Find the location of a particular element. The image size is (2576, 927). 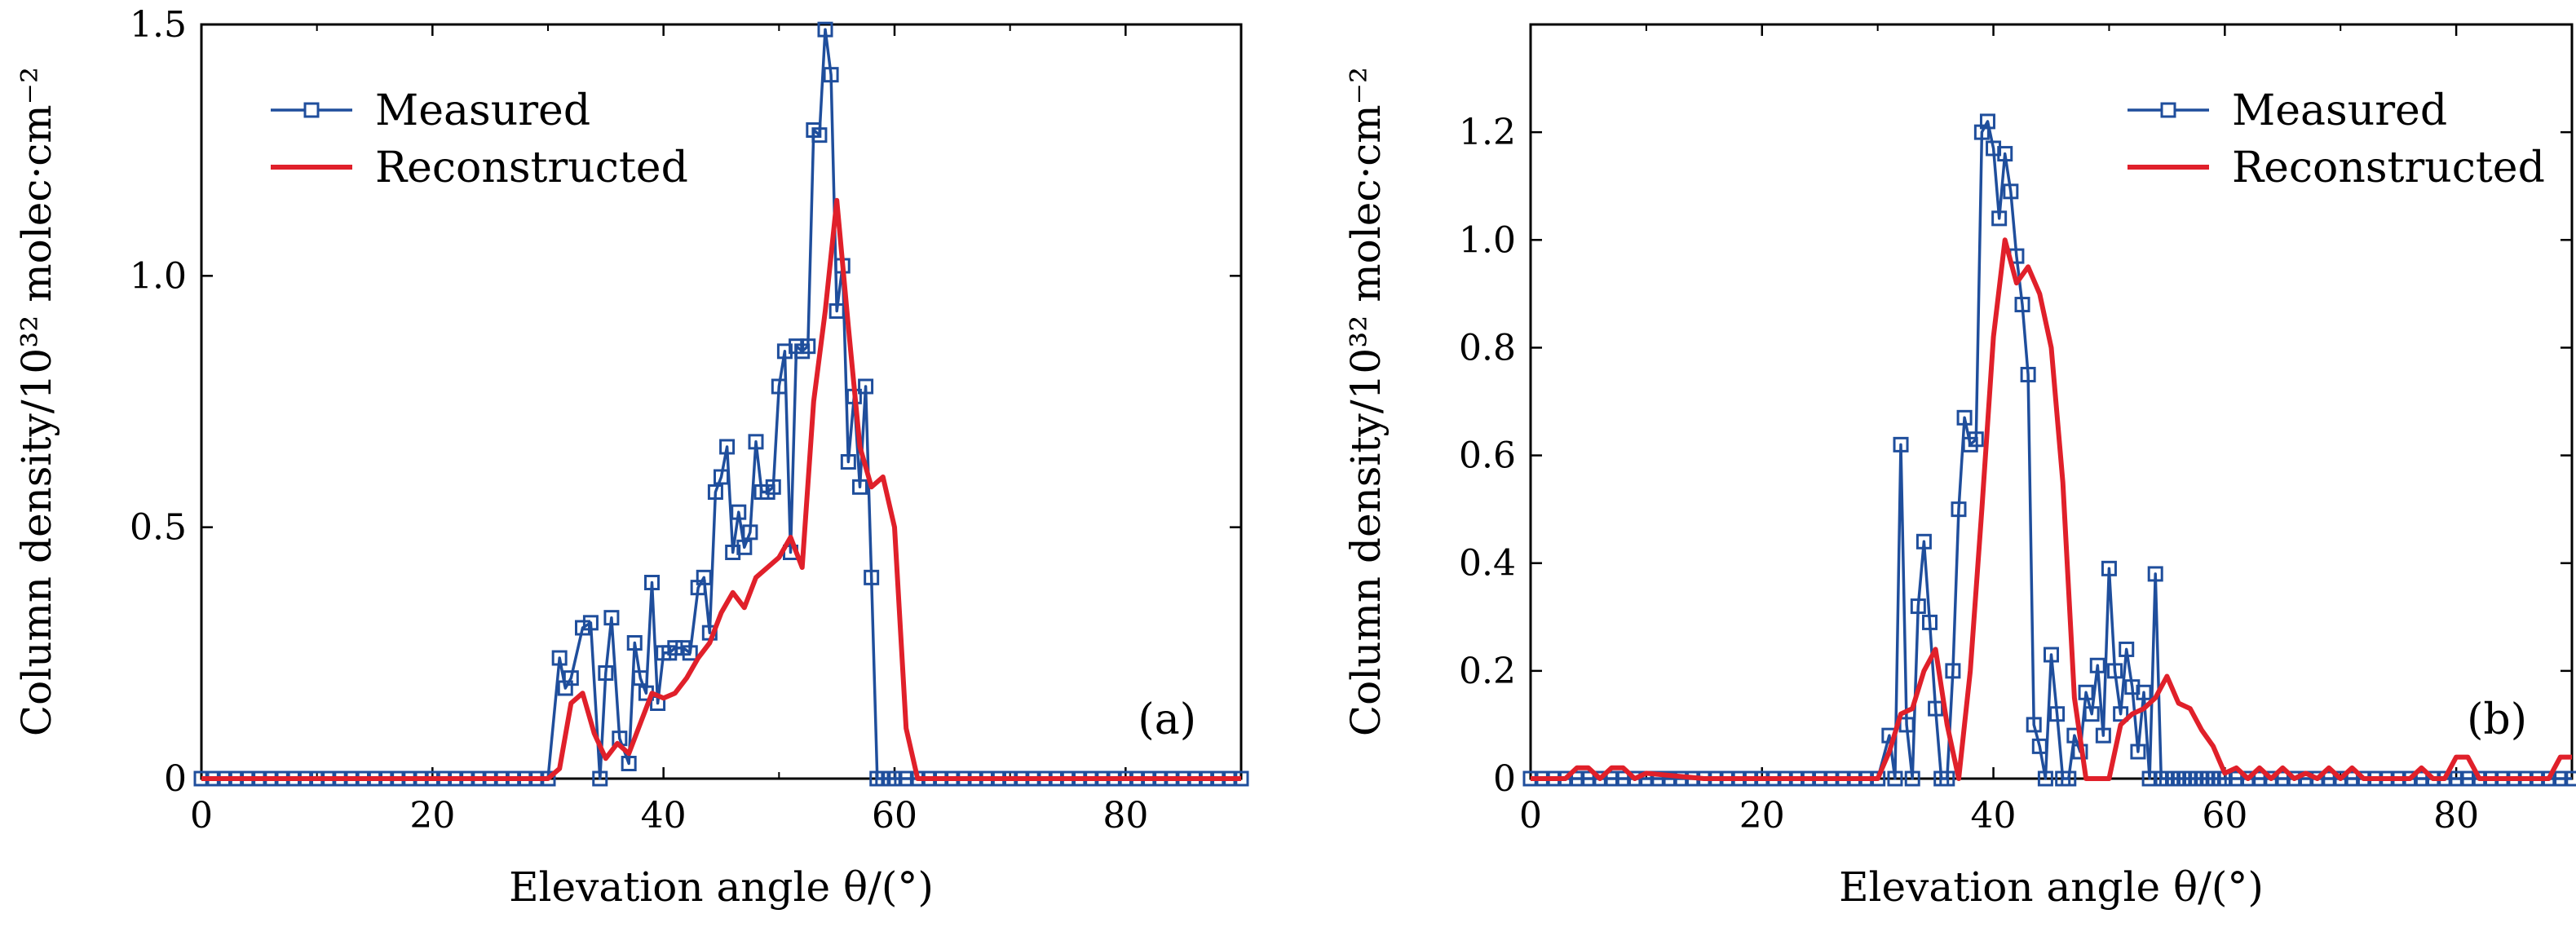

y-tick-label: 0.2 is located at coordinates (1487, 671).